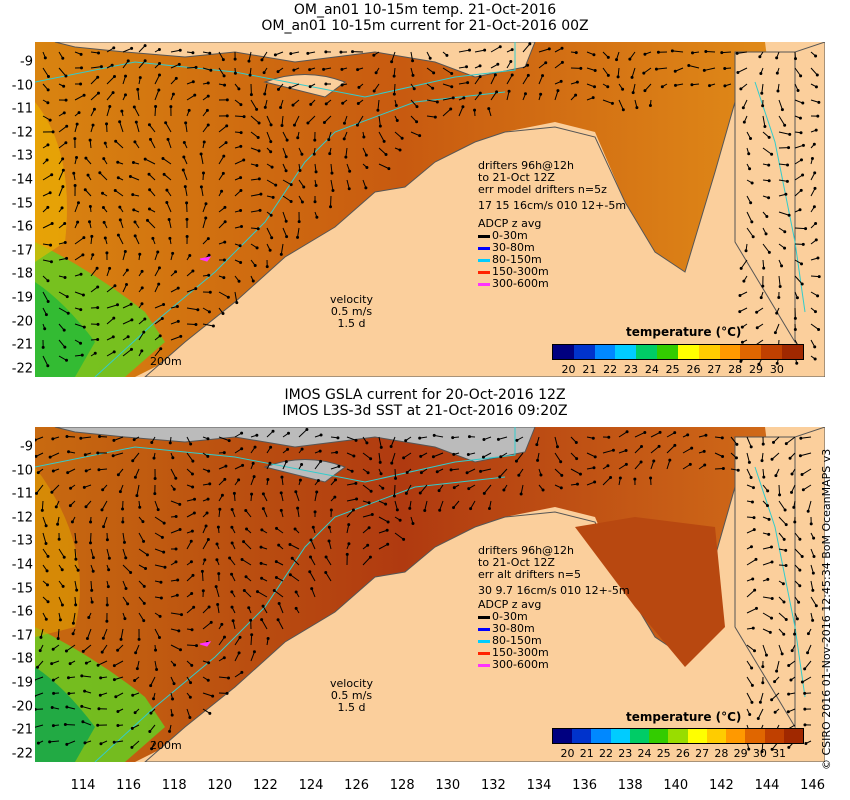 The image size is (850, 800). I want to click on latitude-tick-label: -10, so click(22, 86).